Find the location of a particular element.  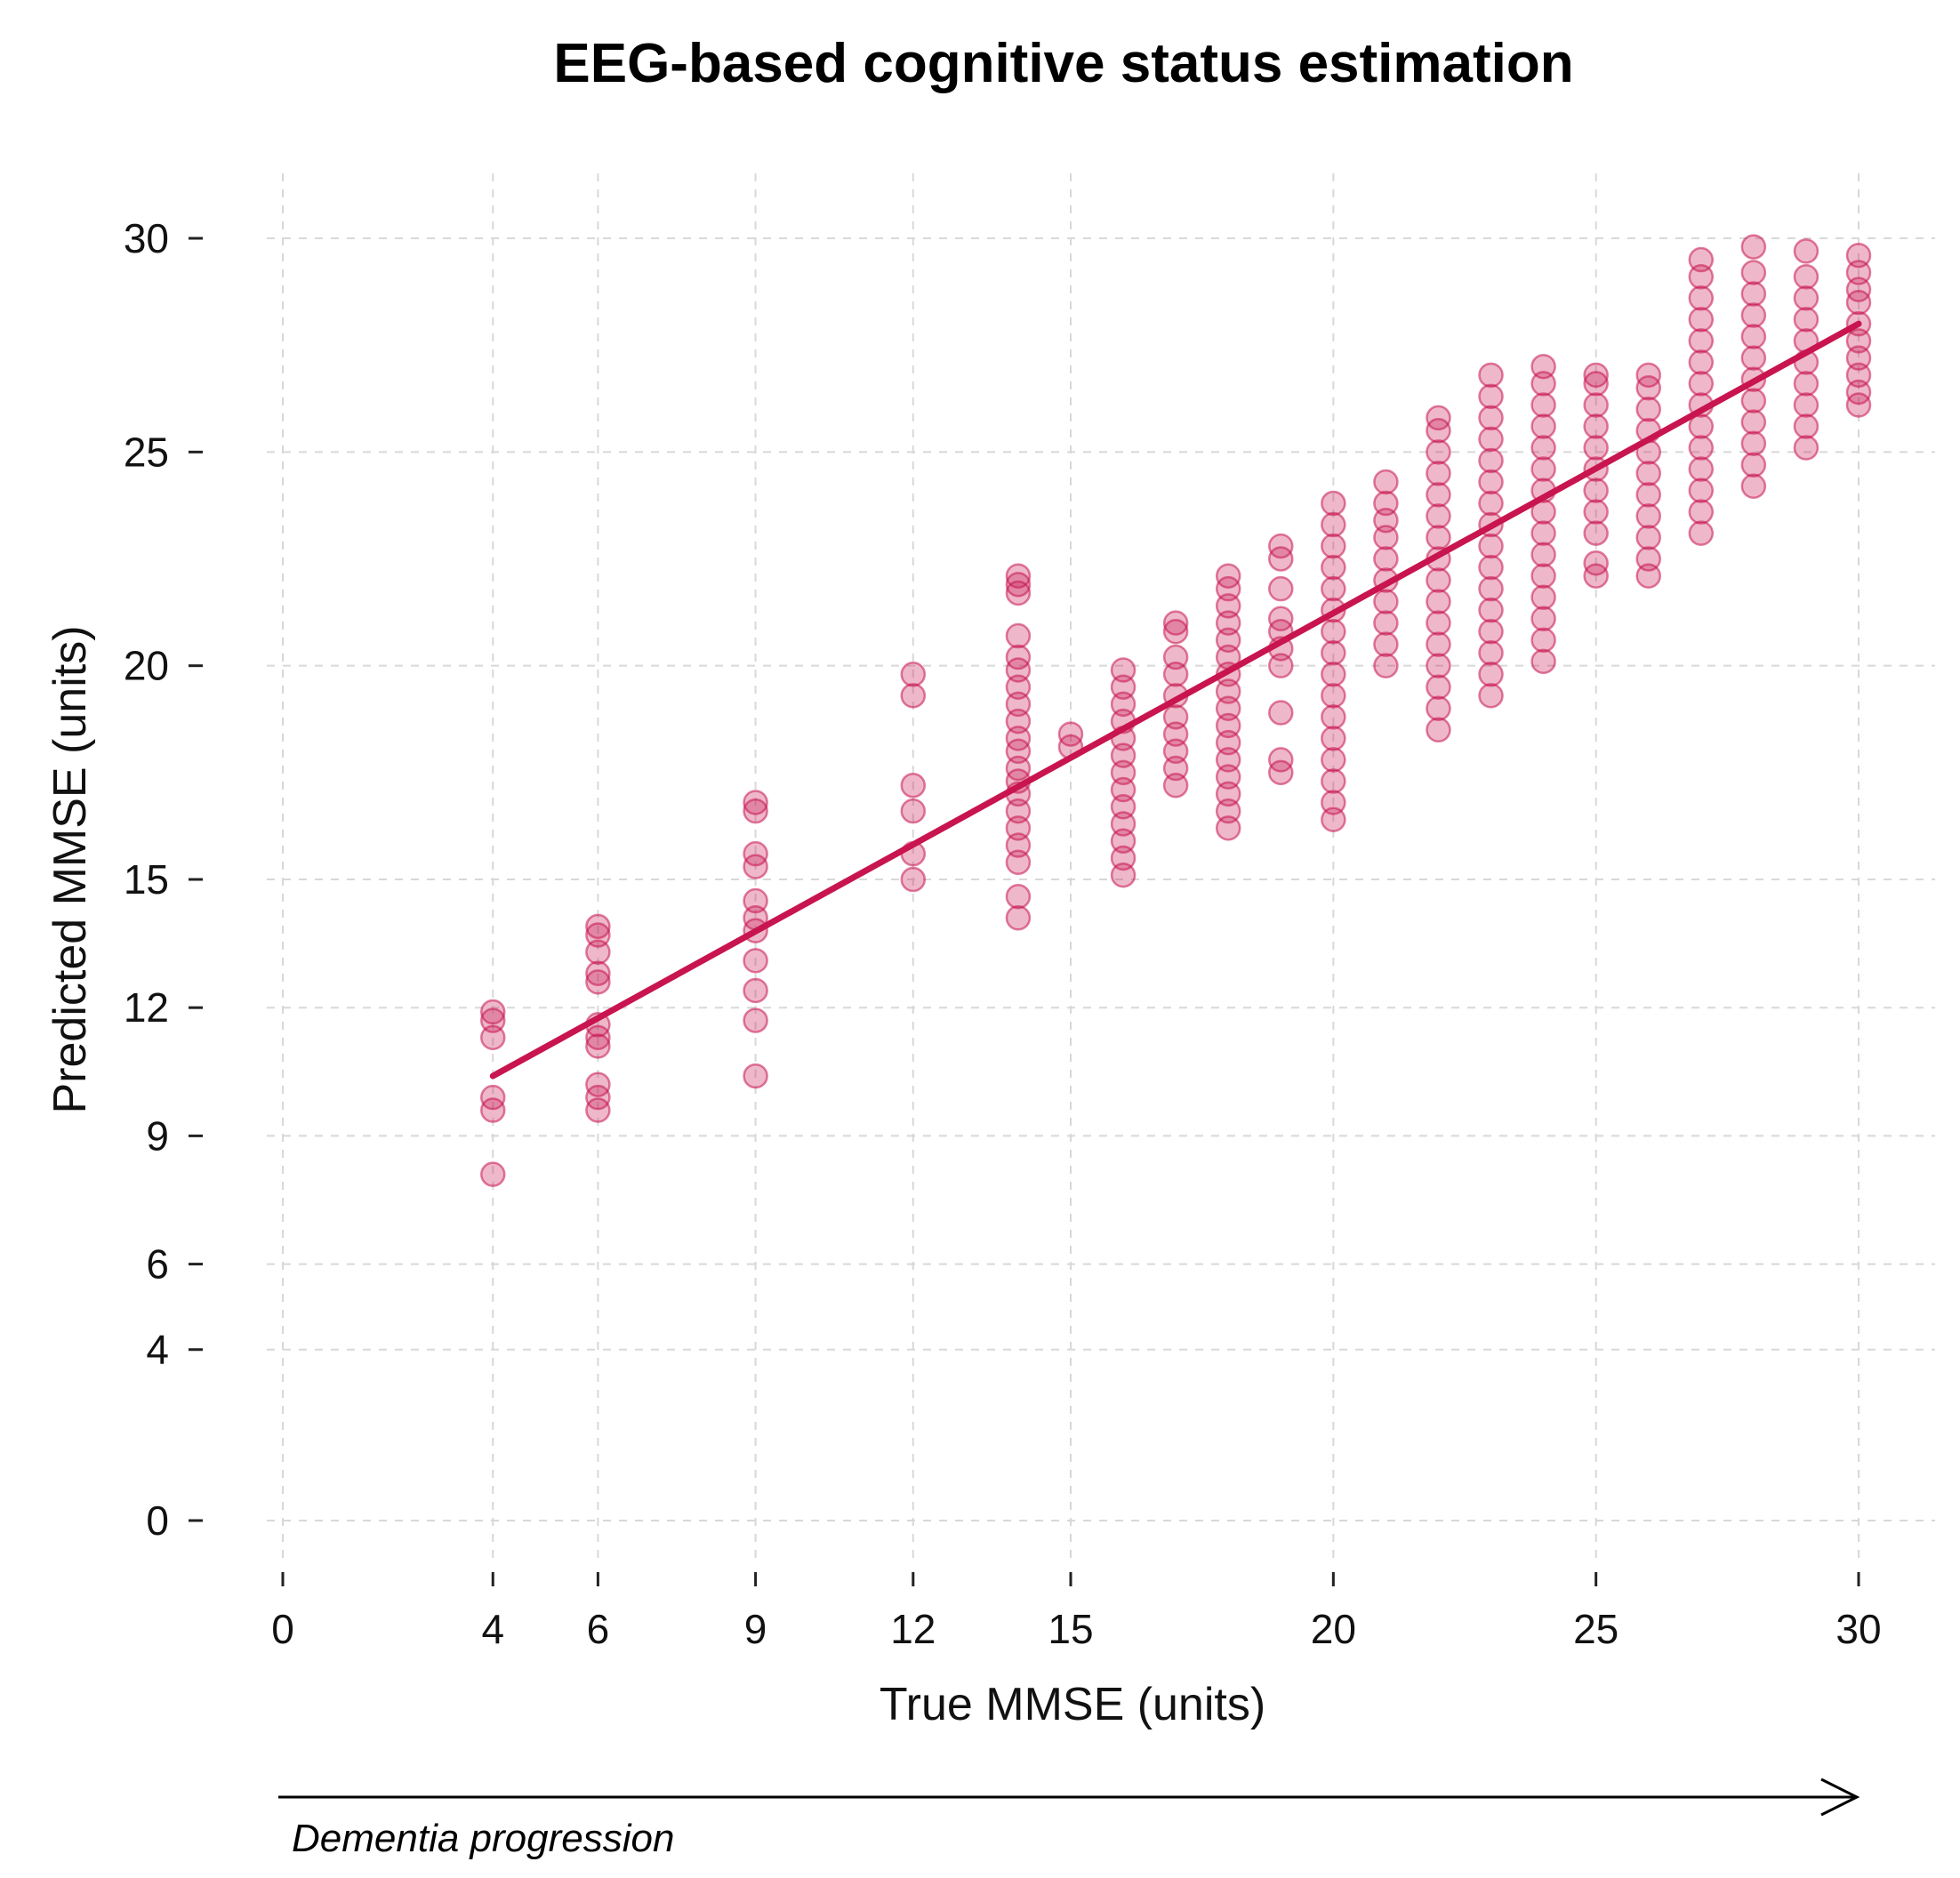

dementia-progression-label: Dementia progression is located at coordinates (483, 1838).